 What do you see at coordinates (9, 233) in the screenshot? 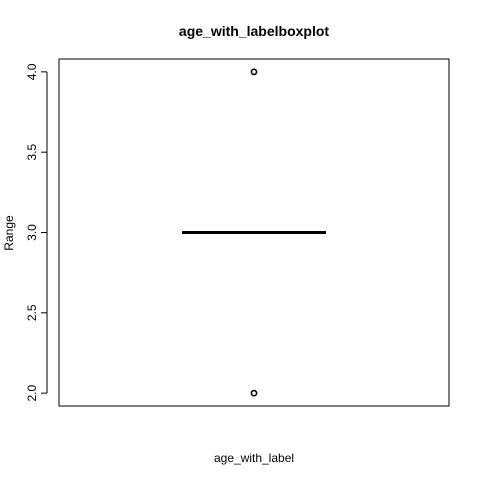
I see `y-axis-label: Range` at bounding box center [9, 233].